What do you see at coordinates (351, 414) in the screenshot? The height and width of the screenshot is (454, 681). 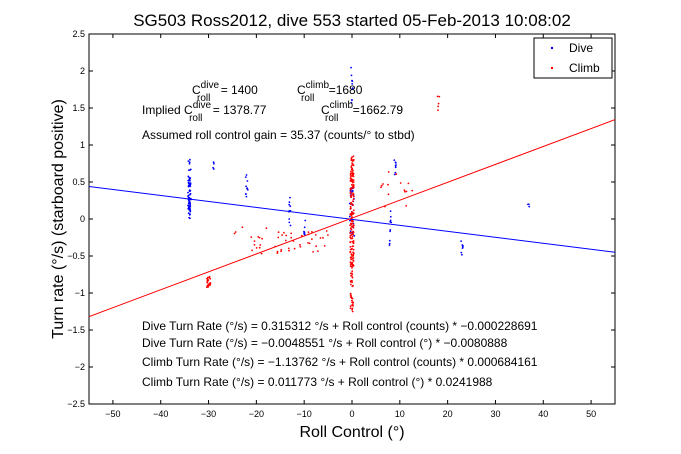 I see `x-tick-label: 0` at bounding box center [351, 414].